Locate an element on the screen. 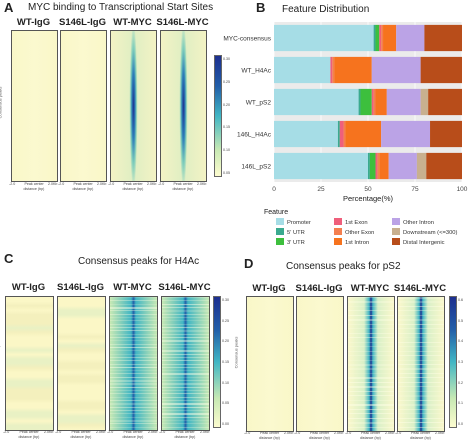  panel-d-colorbar is located at coordinates (453, 362).